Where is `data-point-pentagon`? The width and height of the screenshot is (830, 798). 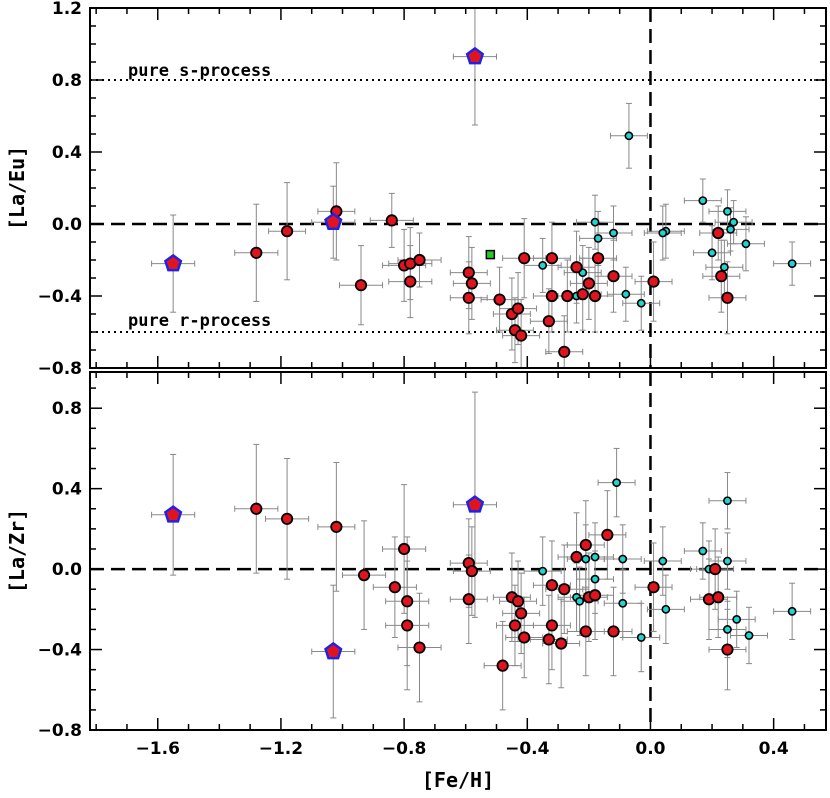 data-point-pentagon is located at coordinates (333, 650).